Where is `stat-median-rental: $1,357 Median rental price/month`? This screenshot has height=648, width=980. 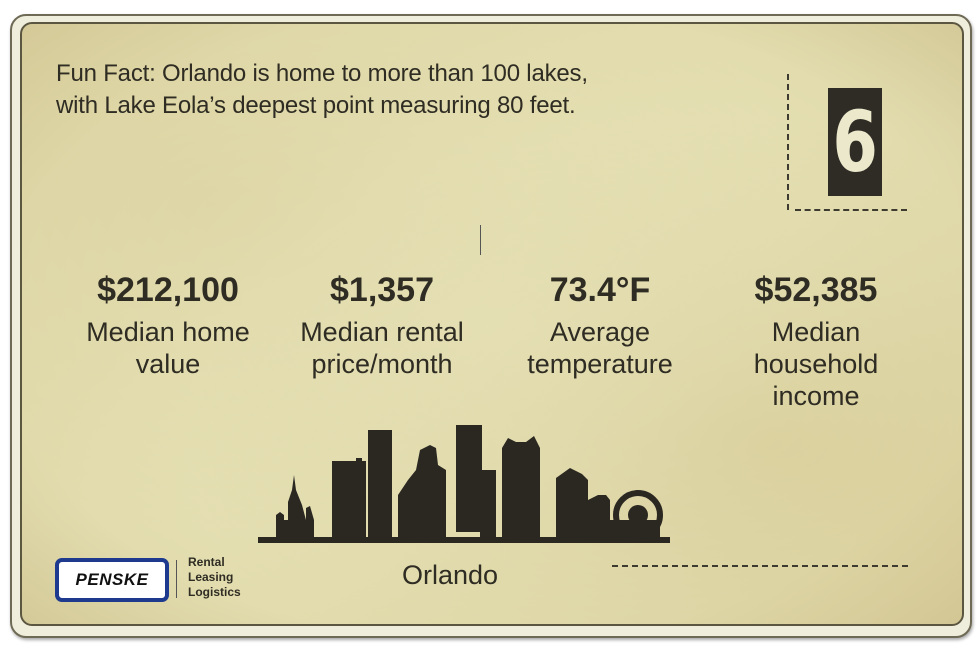 stat-median-rental: $1,357 Median rental price/month is located at coordinates (382, 325).